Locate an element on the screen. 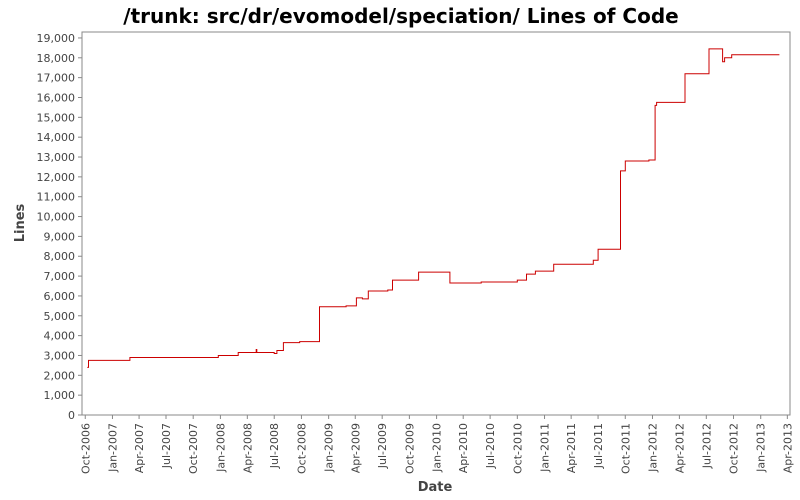  y-tick-label: 7,000 is located at coordinates (60, 276).